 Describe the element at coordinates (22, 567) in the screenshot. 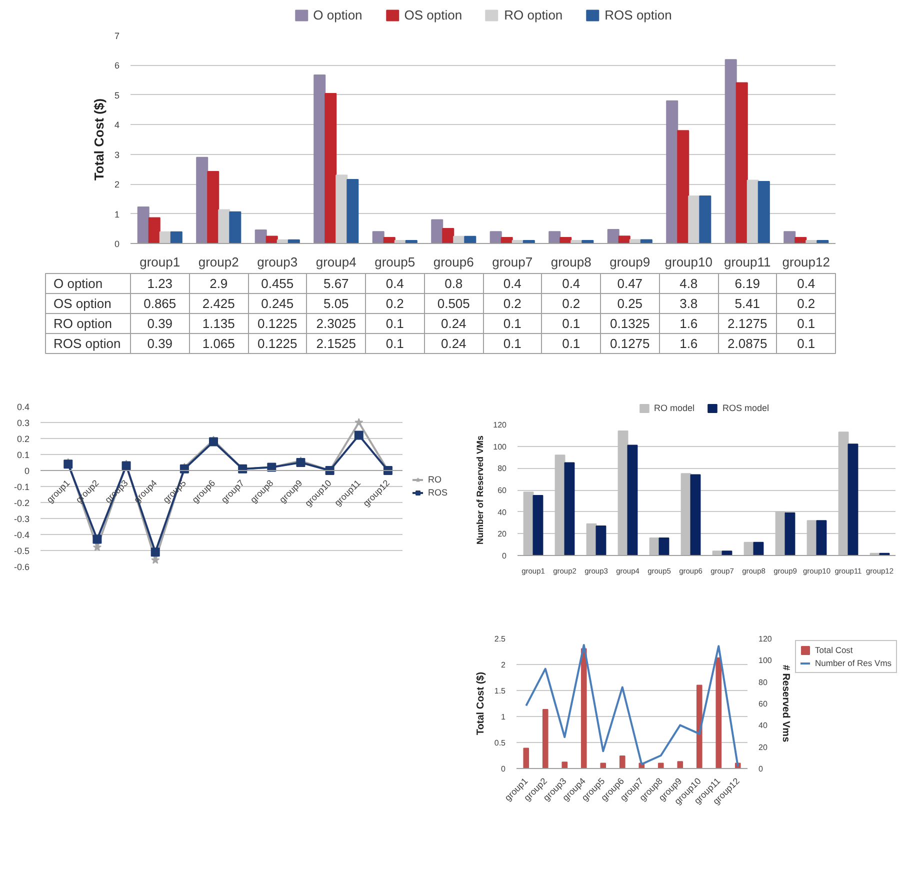

I see `y-tick-label: -0.6` at that location.